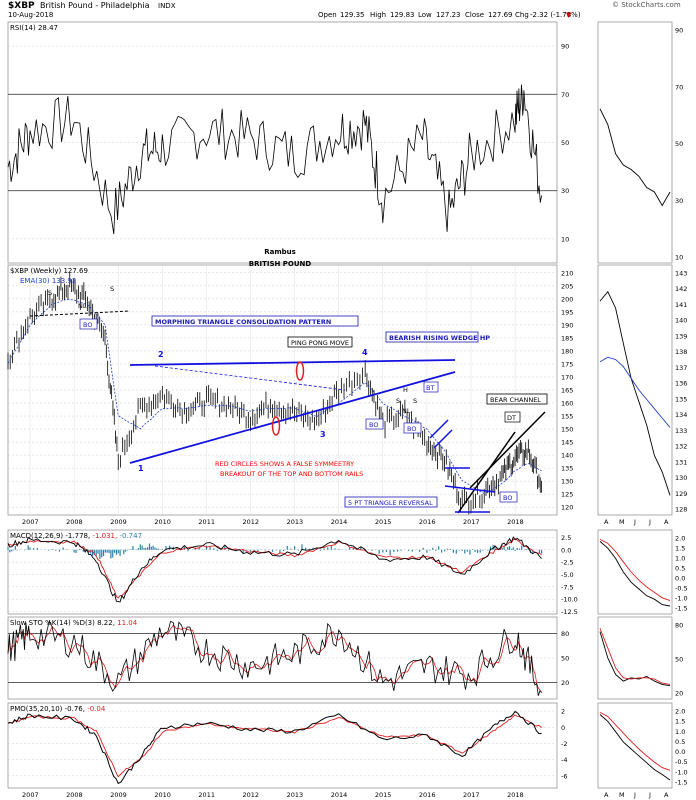  I want to click on rsi-tick-3: 30, so click(565, 191).